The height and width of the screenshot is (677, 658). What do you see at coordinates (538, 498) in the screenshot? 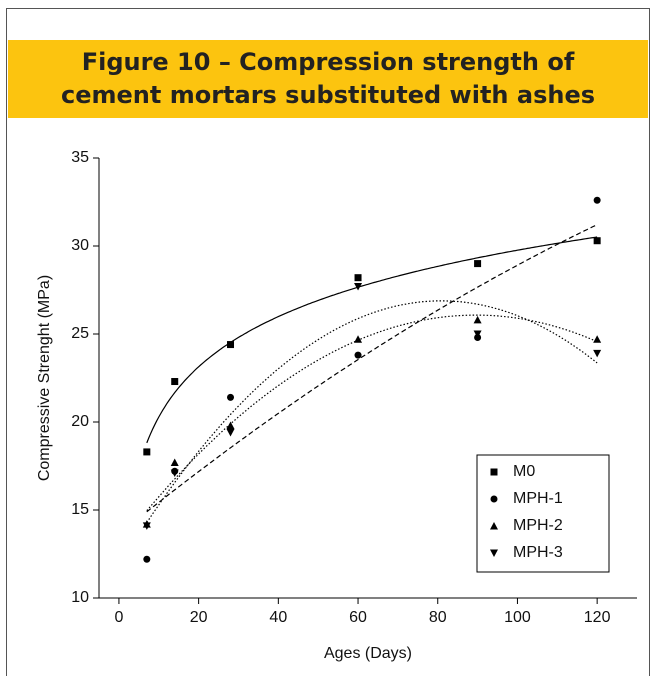
I see `legend-label: MPH-1` at bounding box center [538, 498].